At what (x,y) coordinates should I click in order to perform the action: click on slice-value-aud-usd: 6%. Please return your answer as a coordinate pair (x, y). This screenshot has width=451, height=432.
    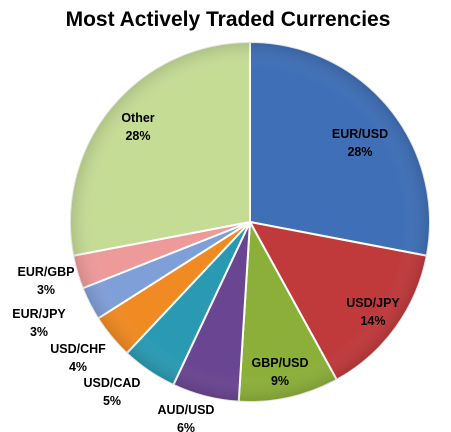
    Looking at the image, I should click on (186, 426).